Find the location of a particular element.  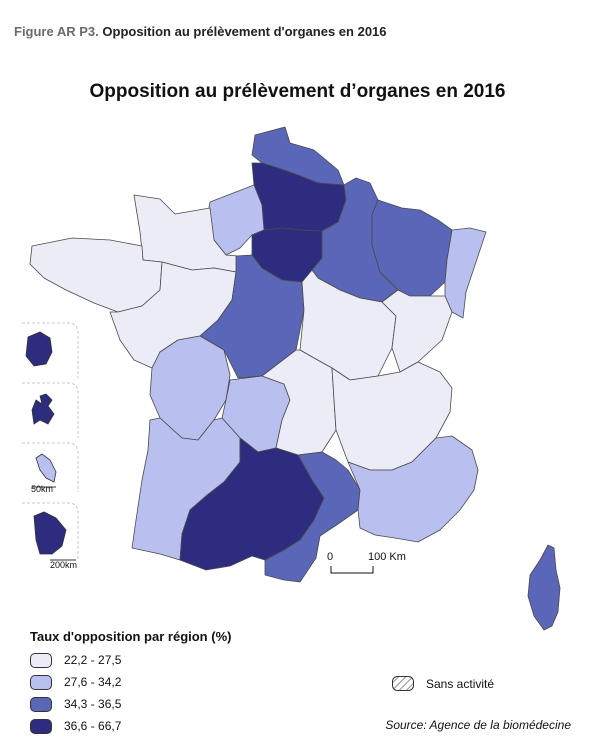

legend-label: 27,6 - 34,2 is located at coordinates (93, 682).